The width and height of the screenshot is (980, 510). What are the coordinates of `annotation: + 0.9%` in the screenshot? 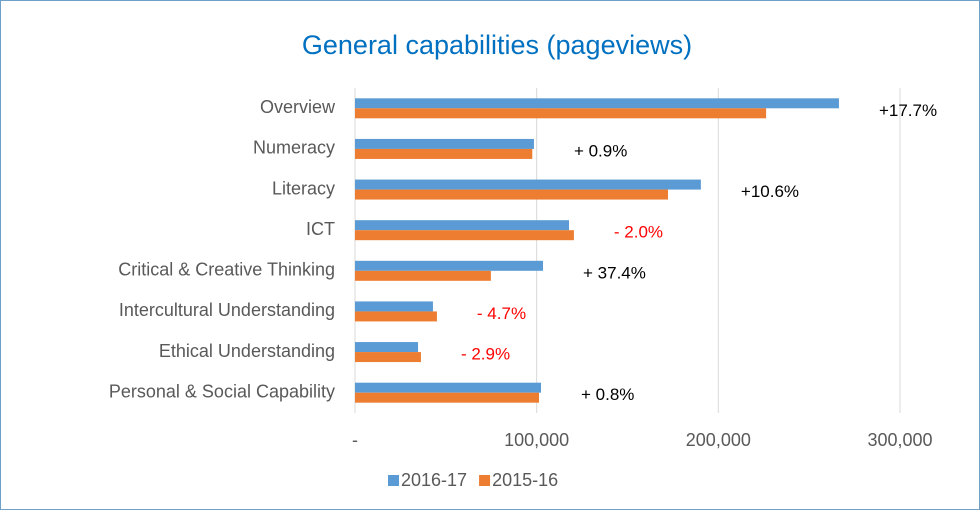 It's located at (600, 150).